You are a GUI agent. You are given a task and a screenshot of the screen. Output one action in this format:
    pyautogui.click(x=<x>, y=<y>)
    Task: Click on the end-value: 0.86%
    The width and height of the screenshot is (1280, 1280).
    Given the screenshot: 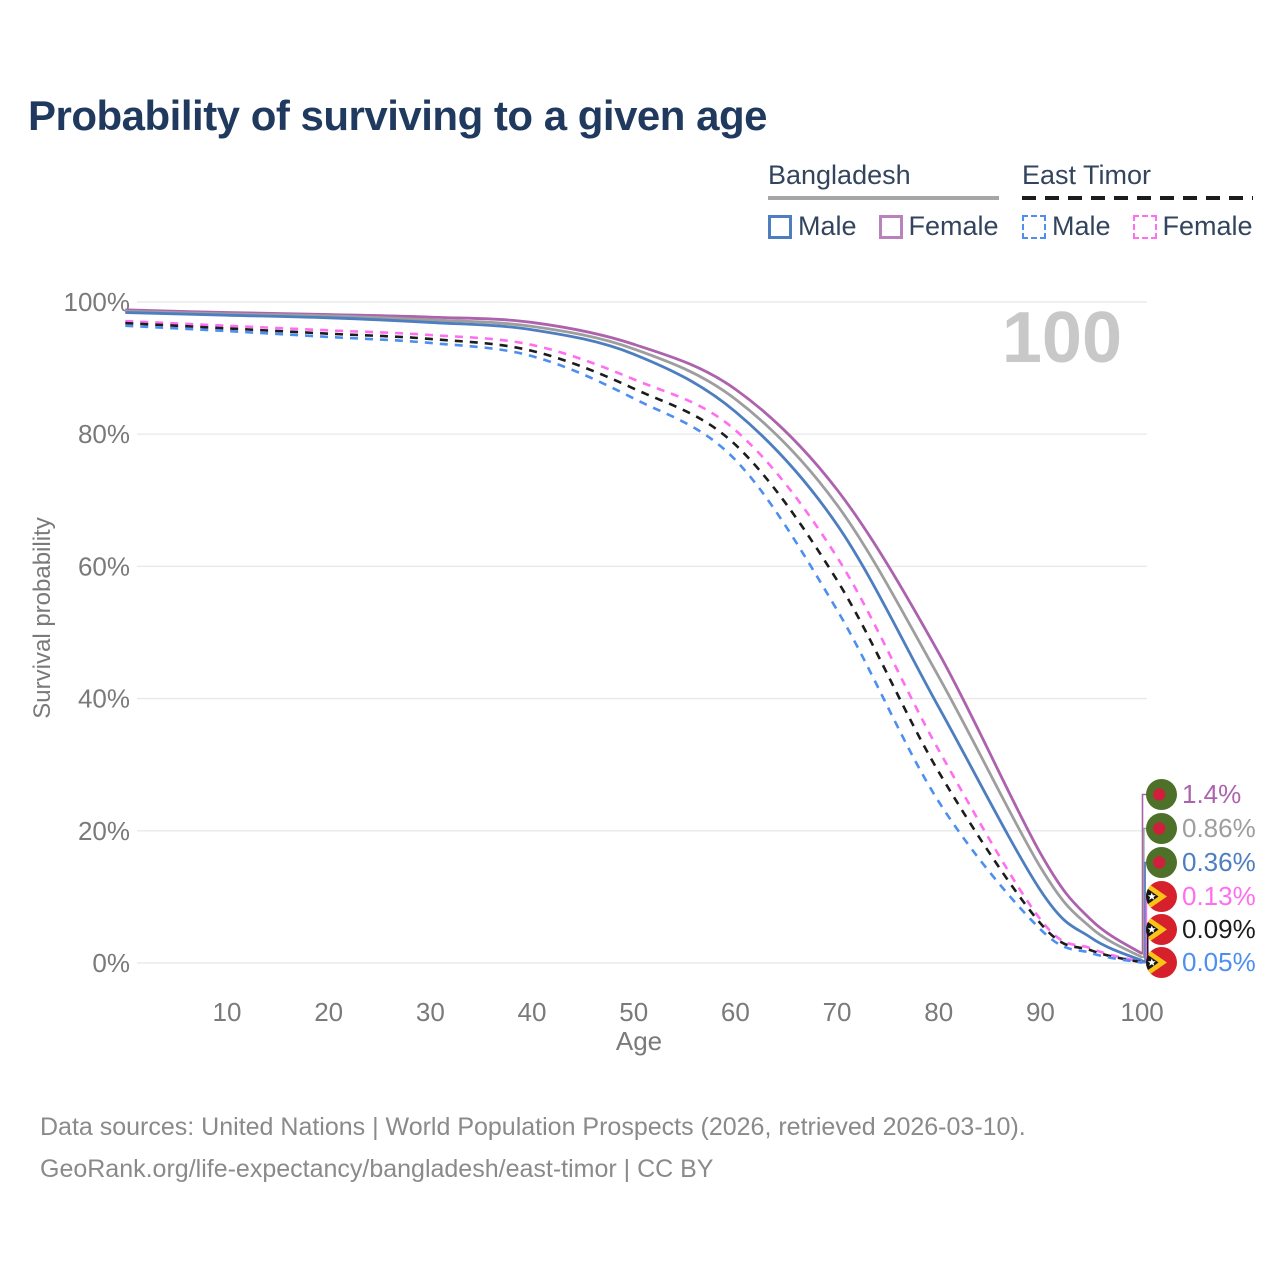 What is the action you would take?
    pyautogui.click(x=1219, y=828)
    